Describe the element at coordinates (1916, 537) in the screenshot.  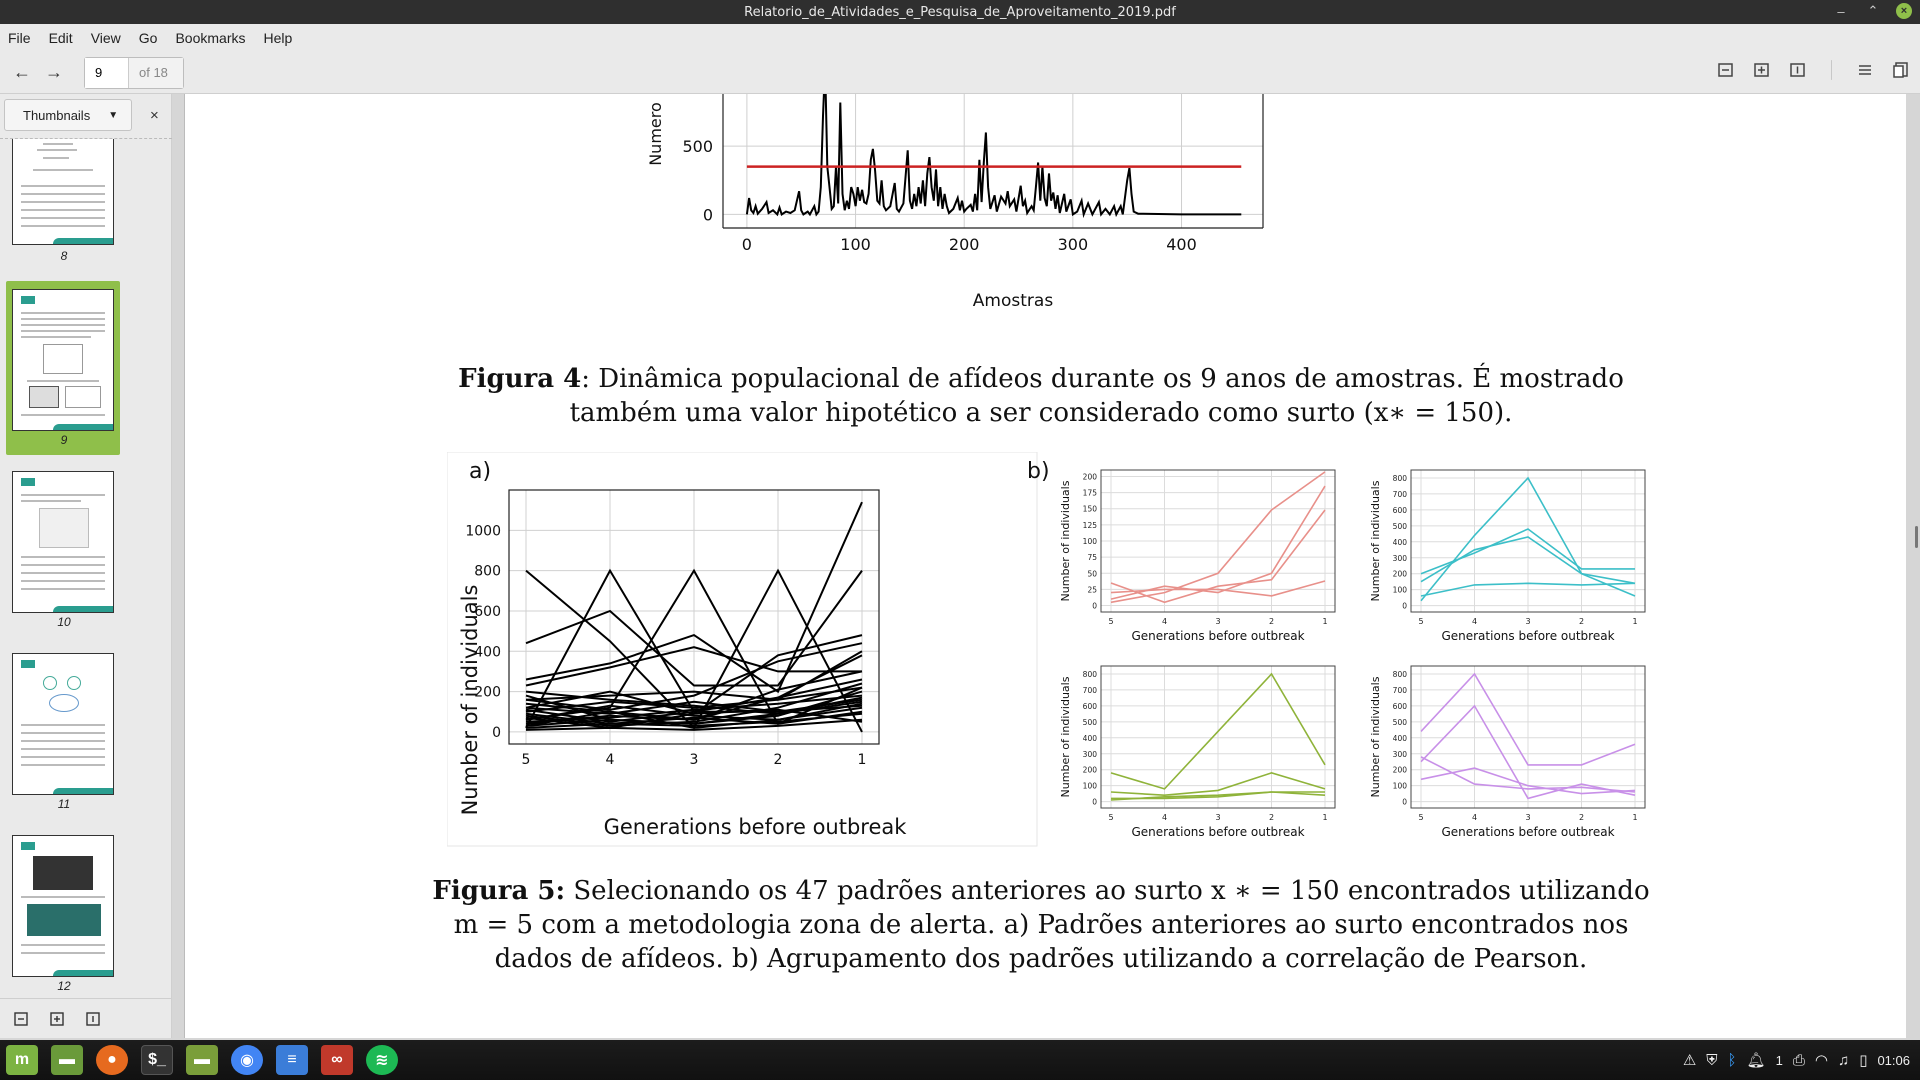
I see `vertical-scrollbar-thumb` at that location.